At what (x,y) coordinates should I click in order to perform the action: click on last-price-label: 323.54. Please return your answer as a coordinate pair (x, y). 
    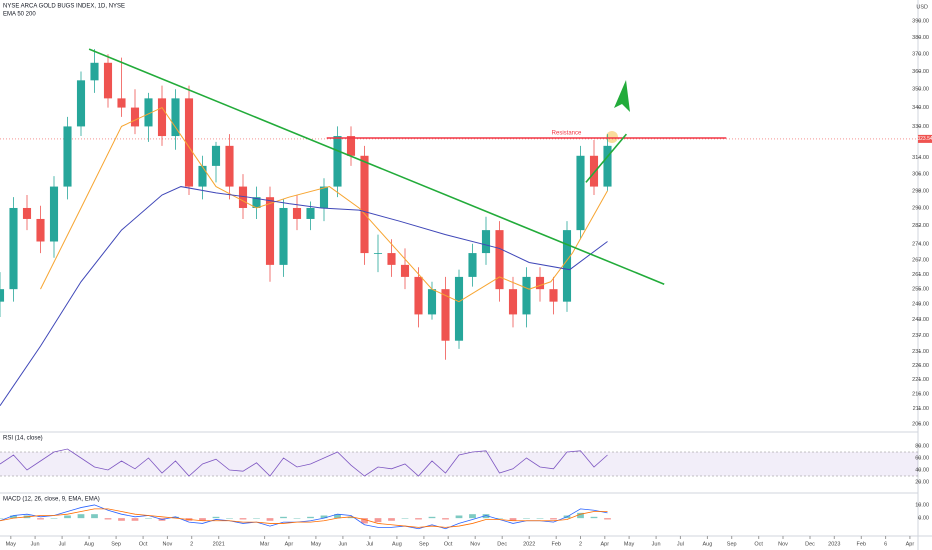
    Looking at the image, I should click on (924, 139).